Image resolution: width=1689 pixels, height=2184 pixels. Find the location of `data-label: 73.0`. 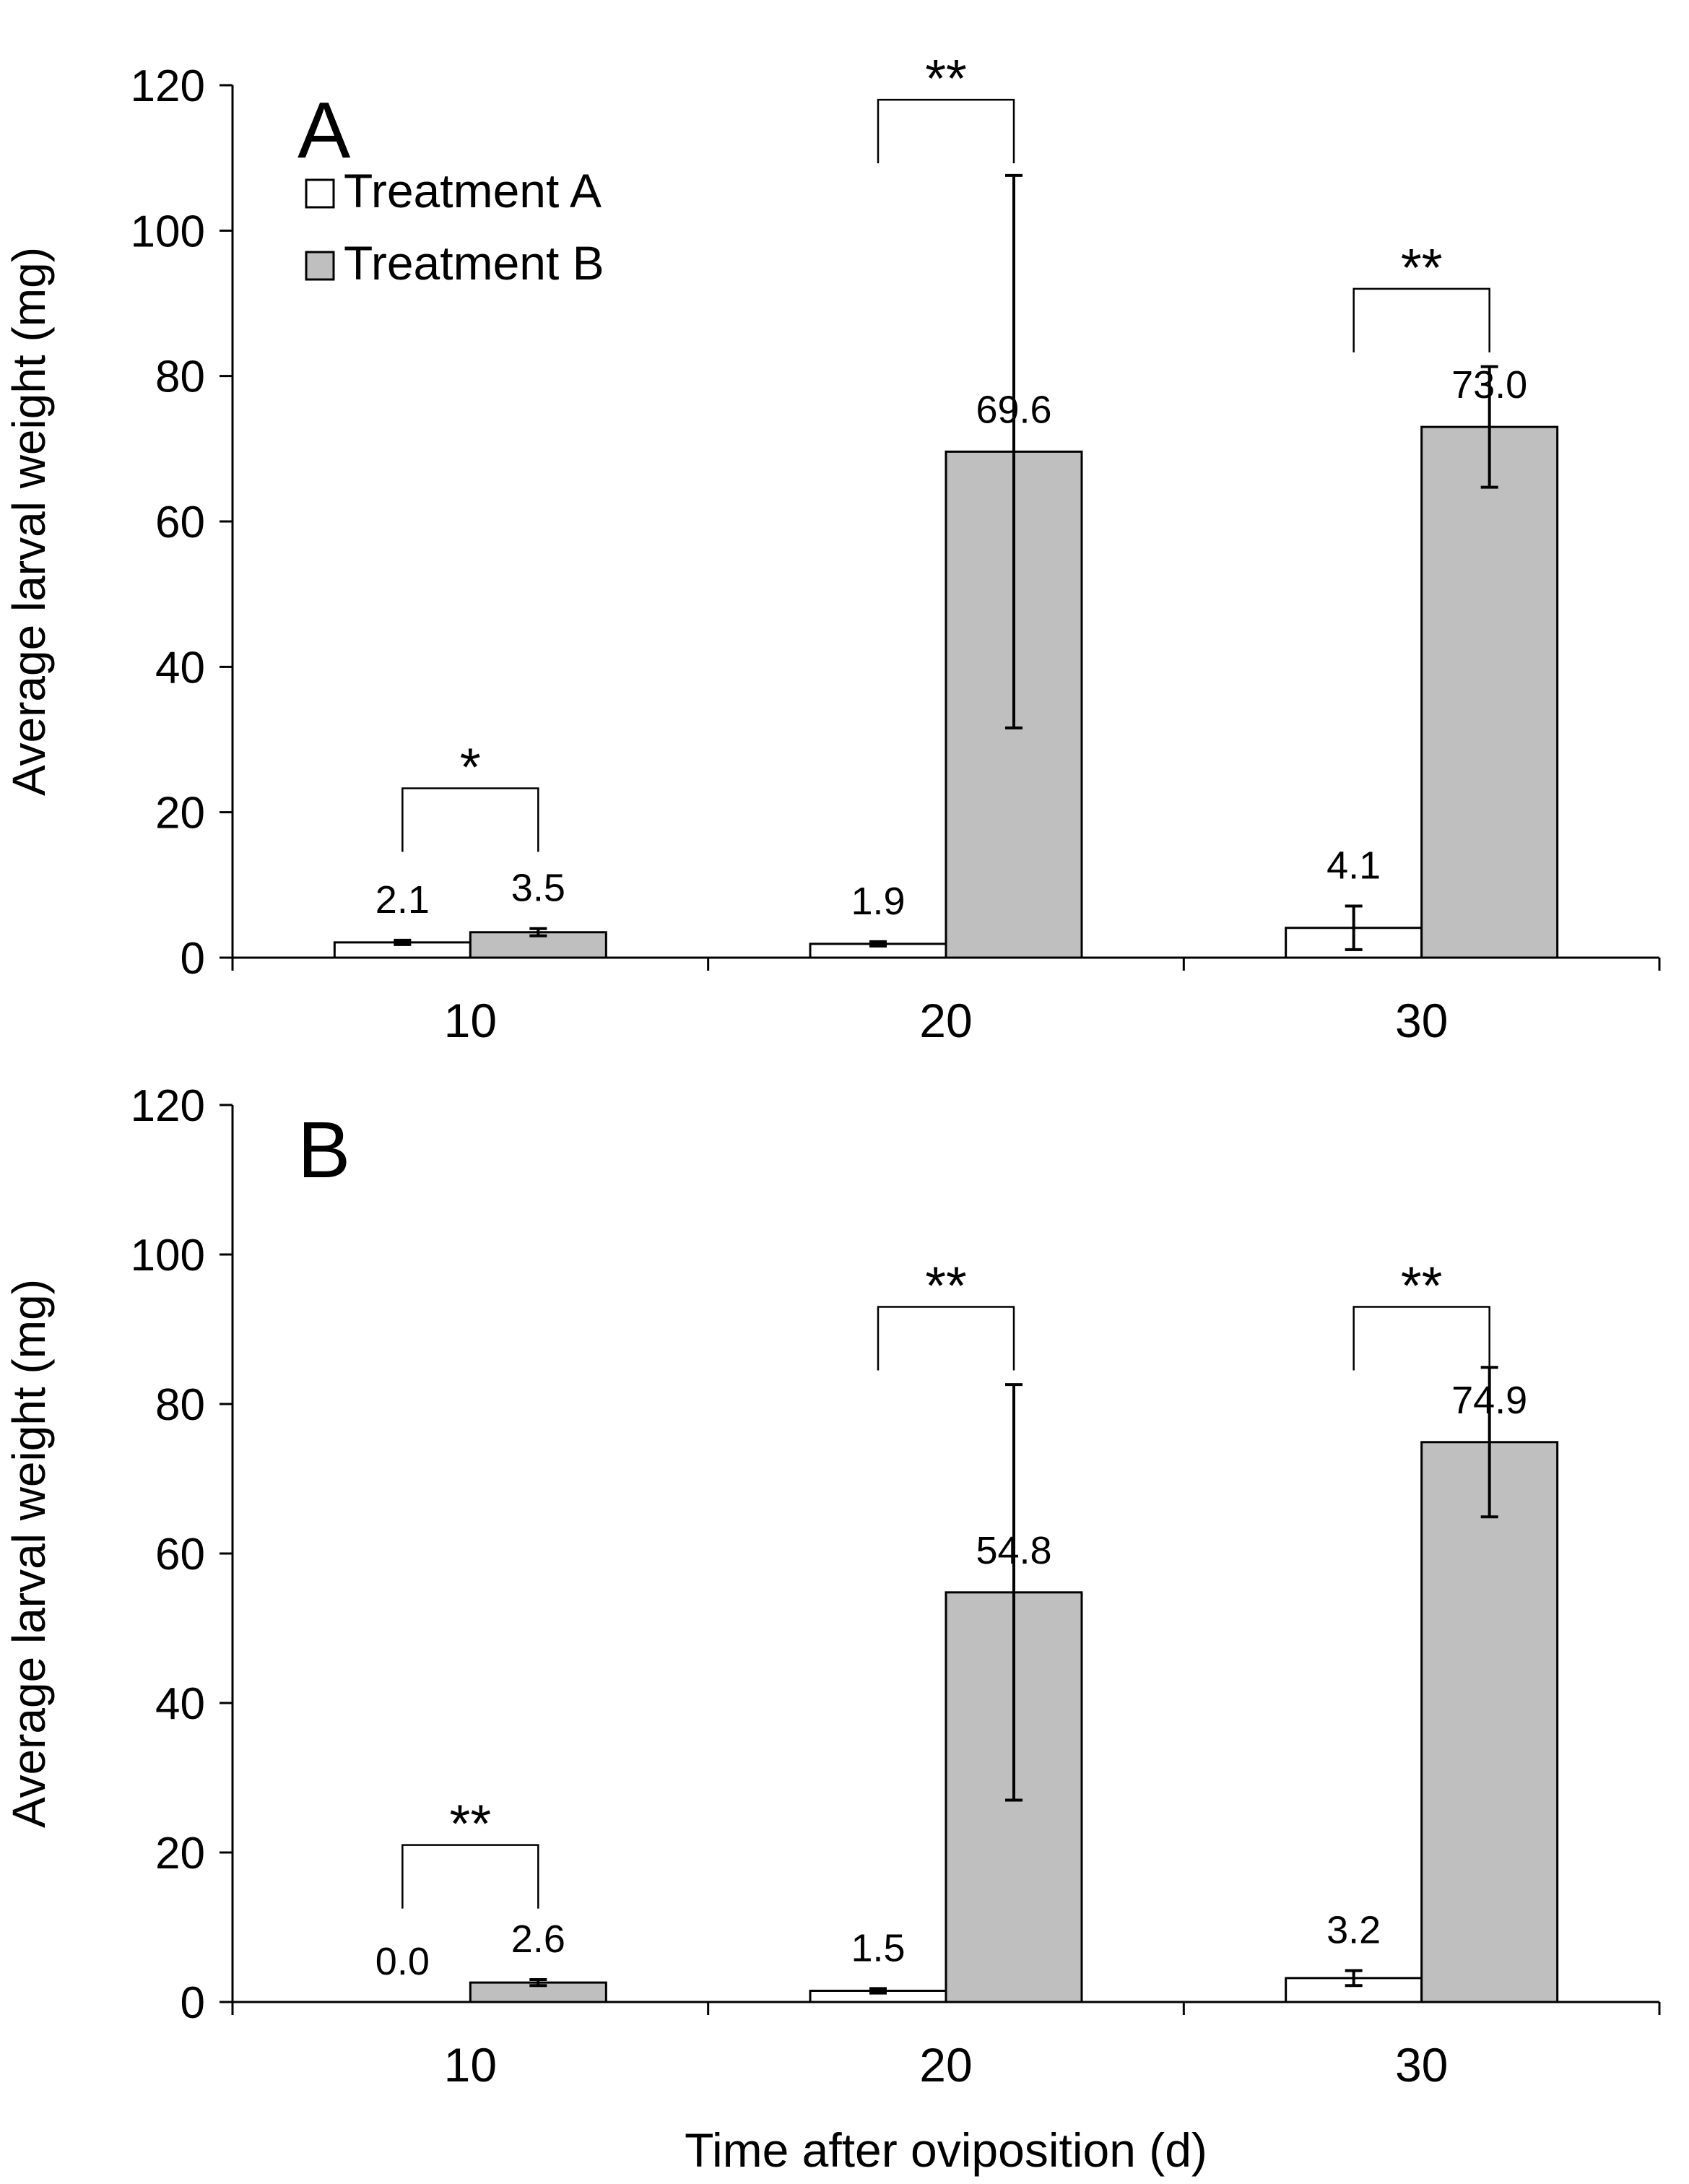

data-label: 73.0 is located at coordinates (1489, 385).